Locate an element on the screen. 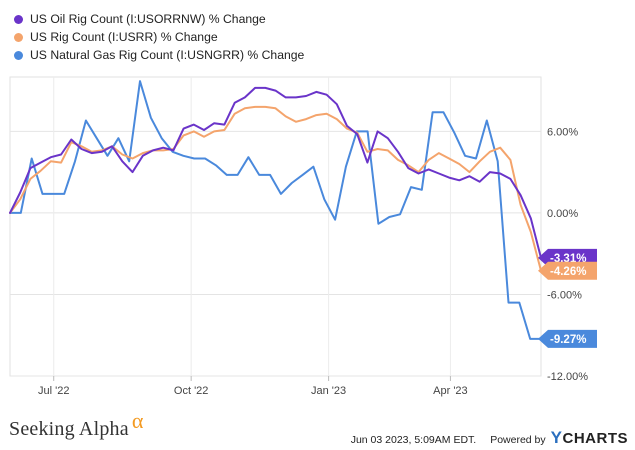  ycharts-logo-text: CHARTS is located at coordinates (595, 438).